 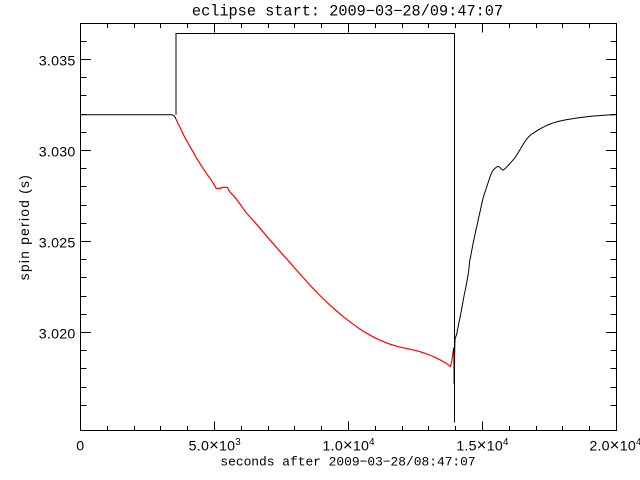 I want to click on svg-text: spin period (s), so click(x=24, y=227).